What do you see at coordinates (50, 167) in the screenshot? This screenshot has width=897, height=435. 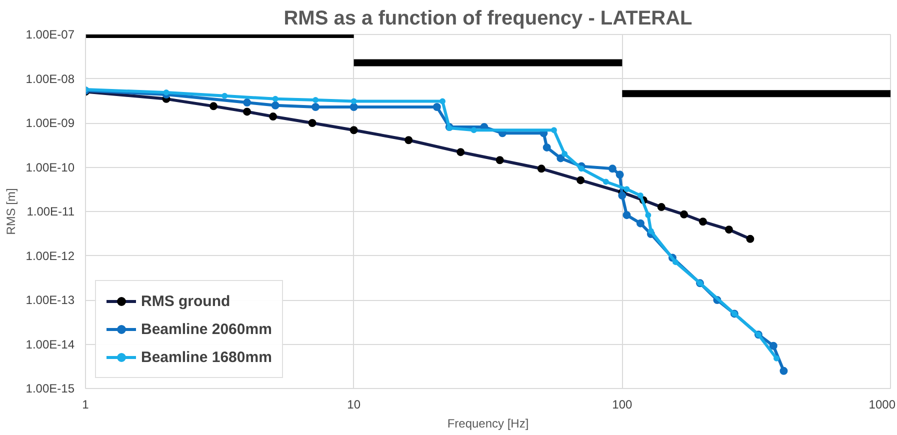 I see `y-tick-label: 1.00E-10` at bounding box center [50, 167].